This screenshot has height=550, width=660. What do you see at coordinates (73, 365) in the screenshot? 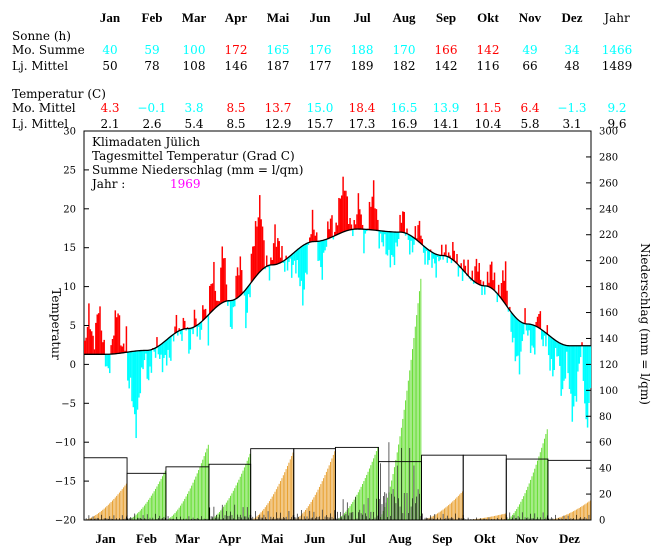
I see `left-axis-tick-label: 0` at bounding box center [73, 365].